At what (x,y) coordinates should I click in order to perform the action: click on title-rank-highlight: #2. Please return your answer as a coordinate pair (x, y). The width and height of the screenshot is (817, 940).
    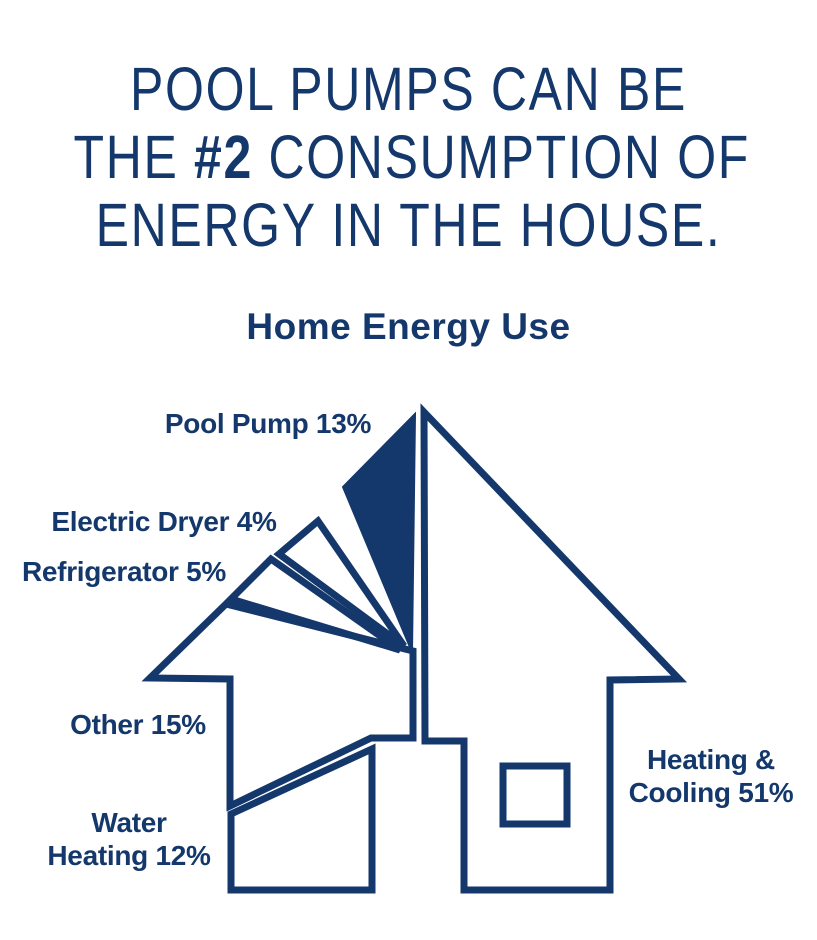
    Looking at the image, I should click on (223, 157).